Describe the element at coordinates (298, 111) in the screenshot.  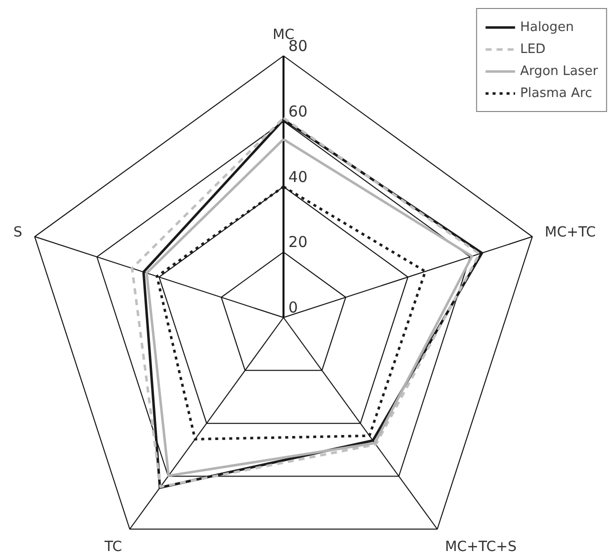
I see `y-tick-label: 60` at that location.